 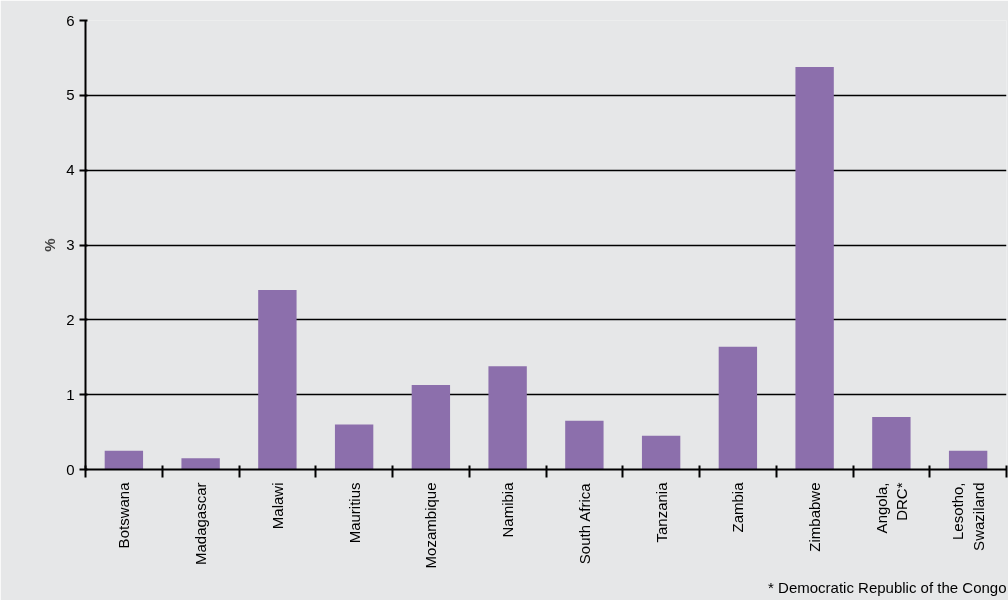 What do you see at coordinates (70, 244) in the screenshot?
I see `y-tick-label: 3` at bounding box center [70, 244].